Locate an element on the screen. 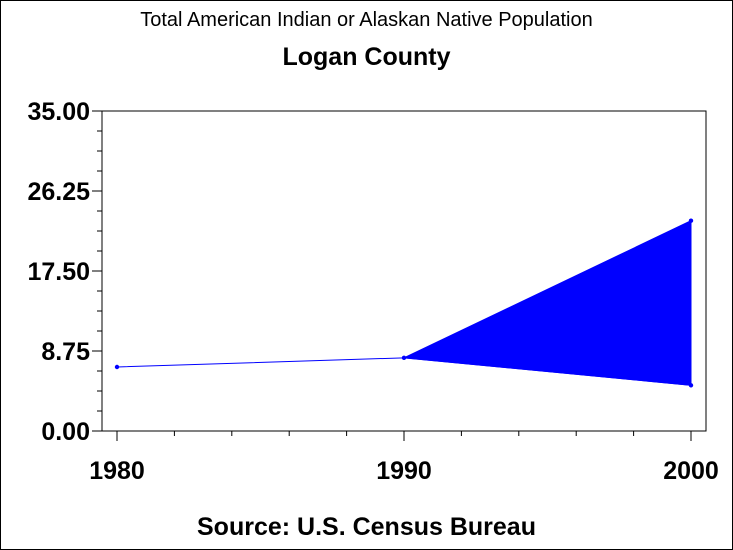 The image size is (733, 550). chart-footnote: Source: U.S. Census Bureau is located at coordinates (366, 527).